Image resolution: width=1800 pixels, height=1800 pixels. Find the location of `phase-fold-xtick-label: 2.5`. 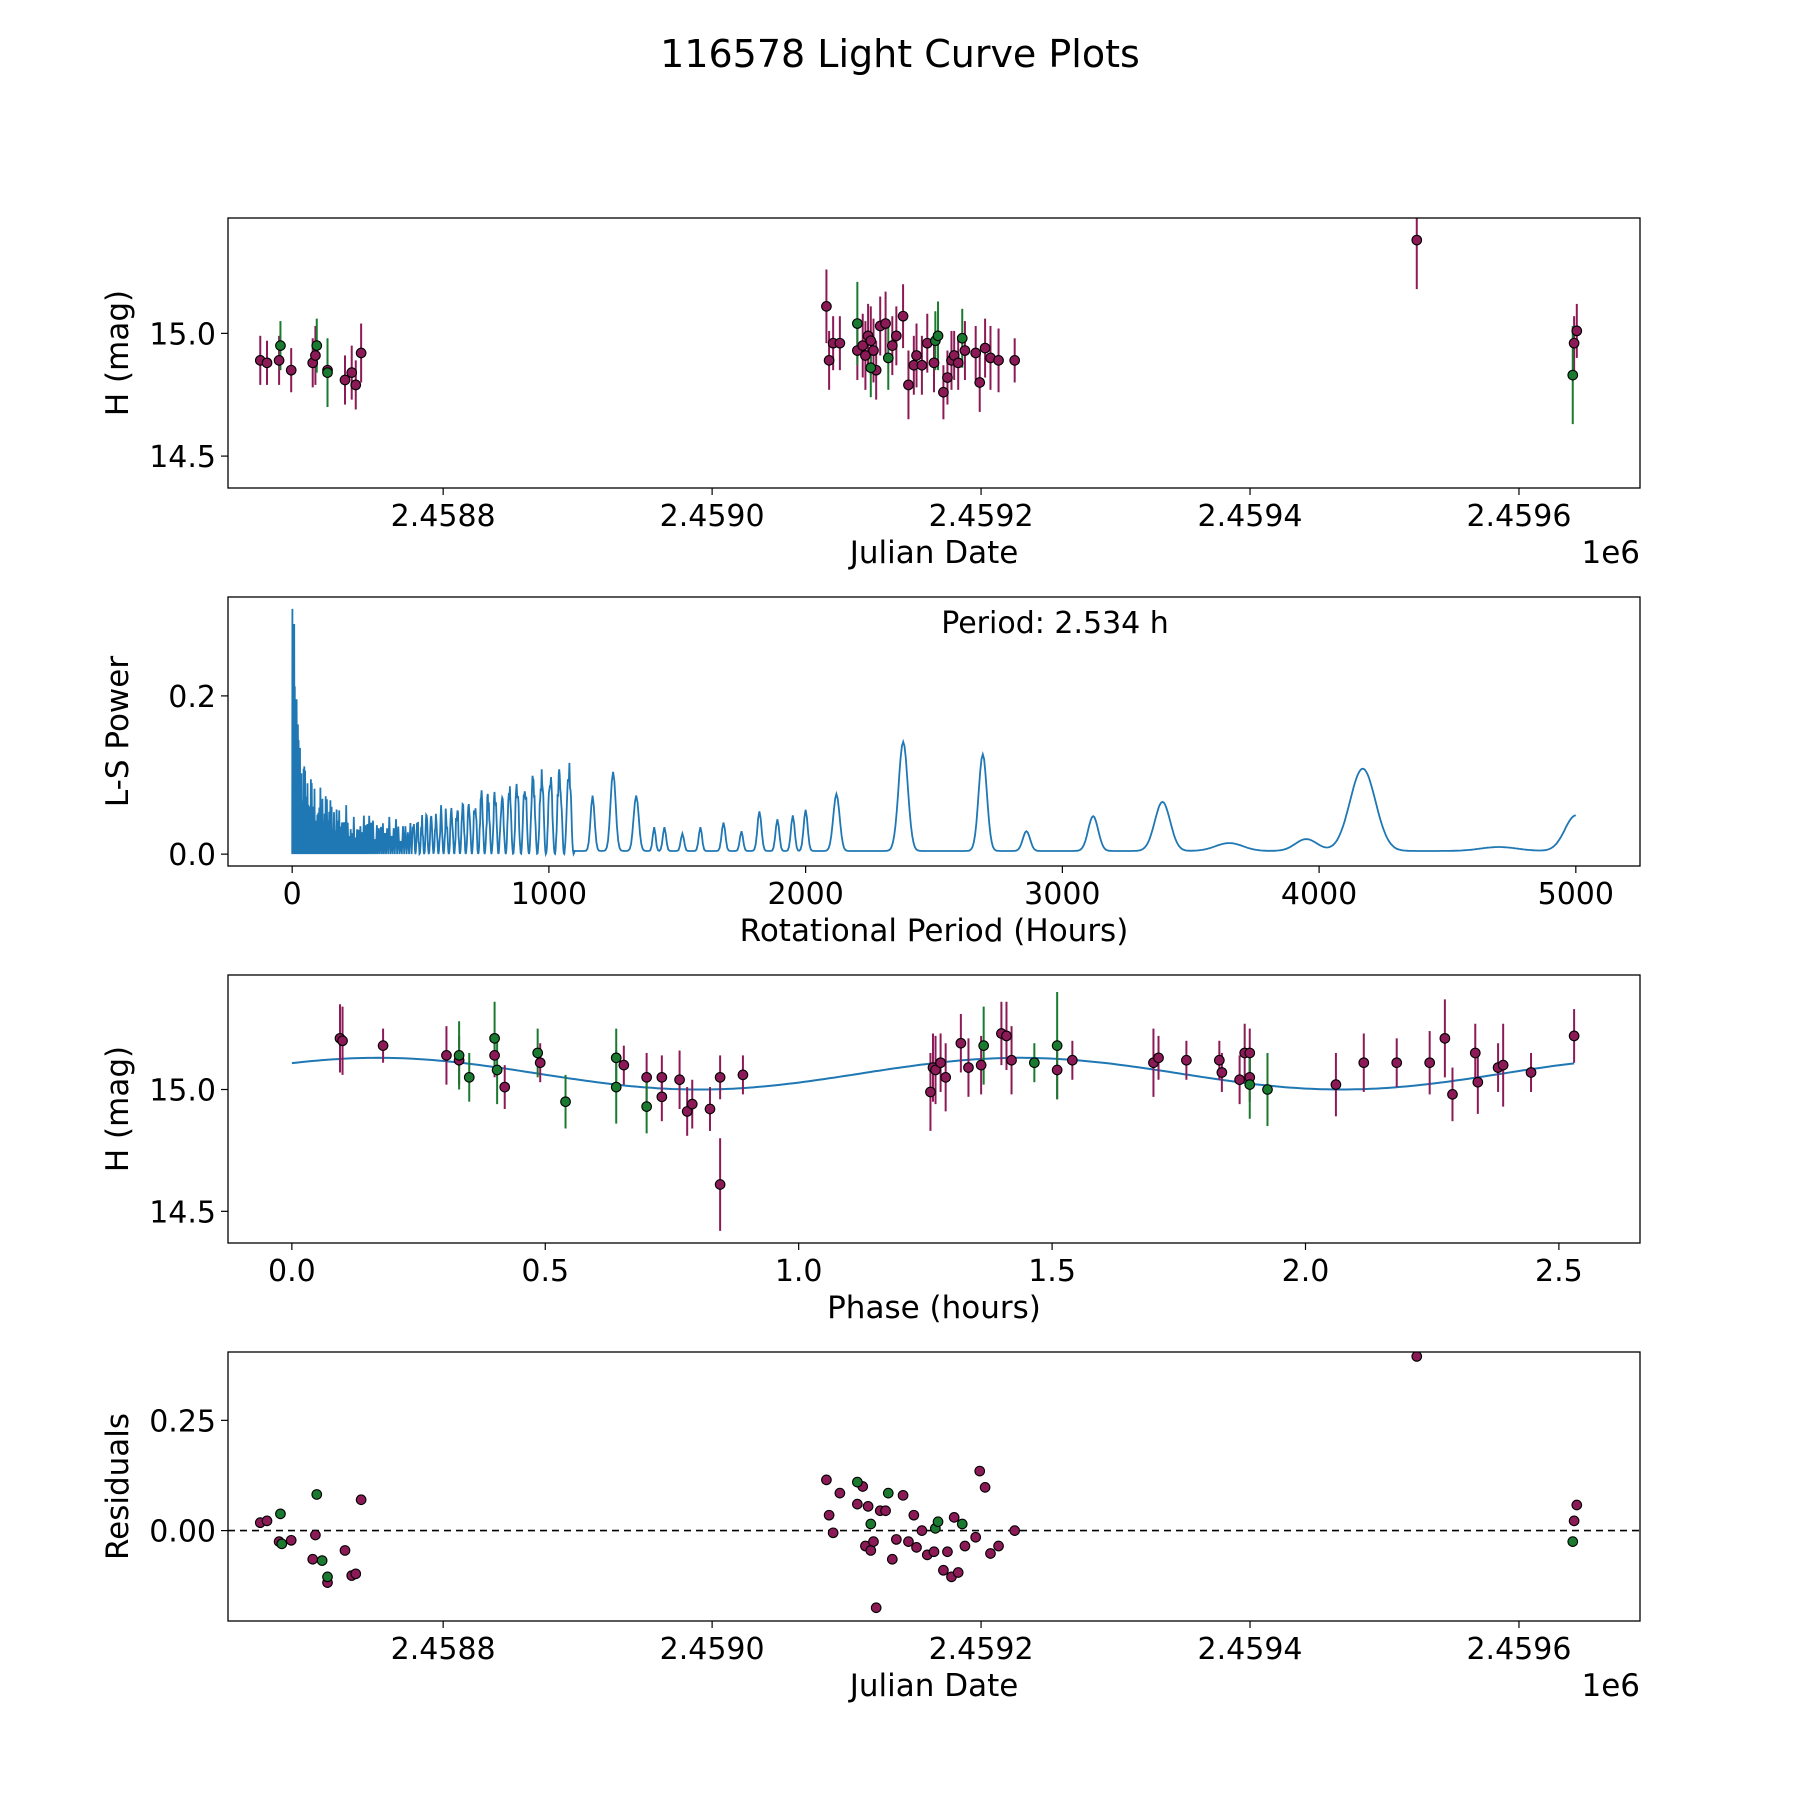

phase-fold-xtick-label: 2.5 is located at coordinates (1559, 1271).